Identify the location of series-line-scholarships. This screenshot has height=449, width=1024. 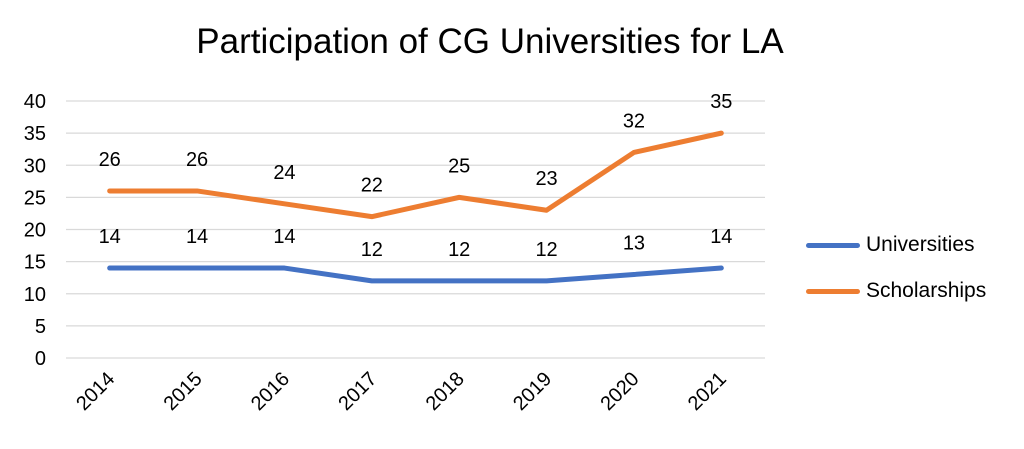
(415, 175).